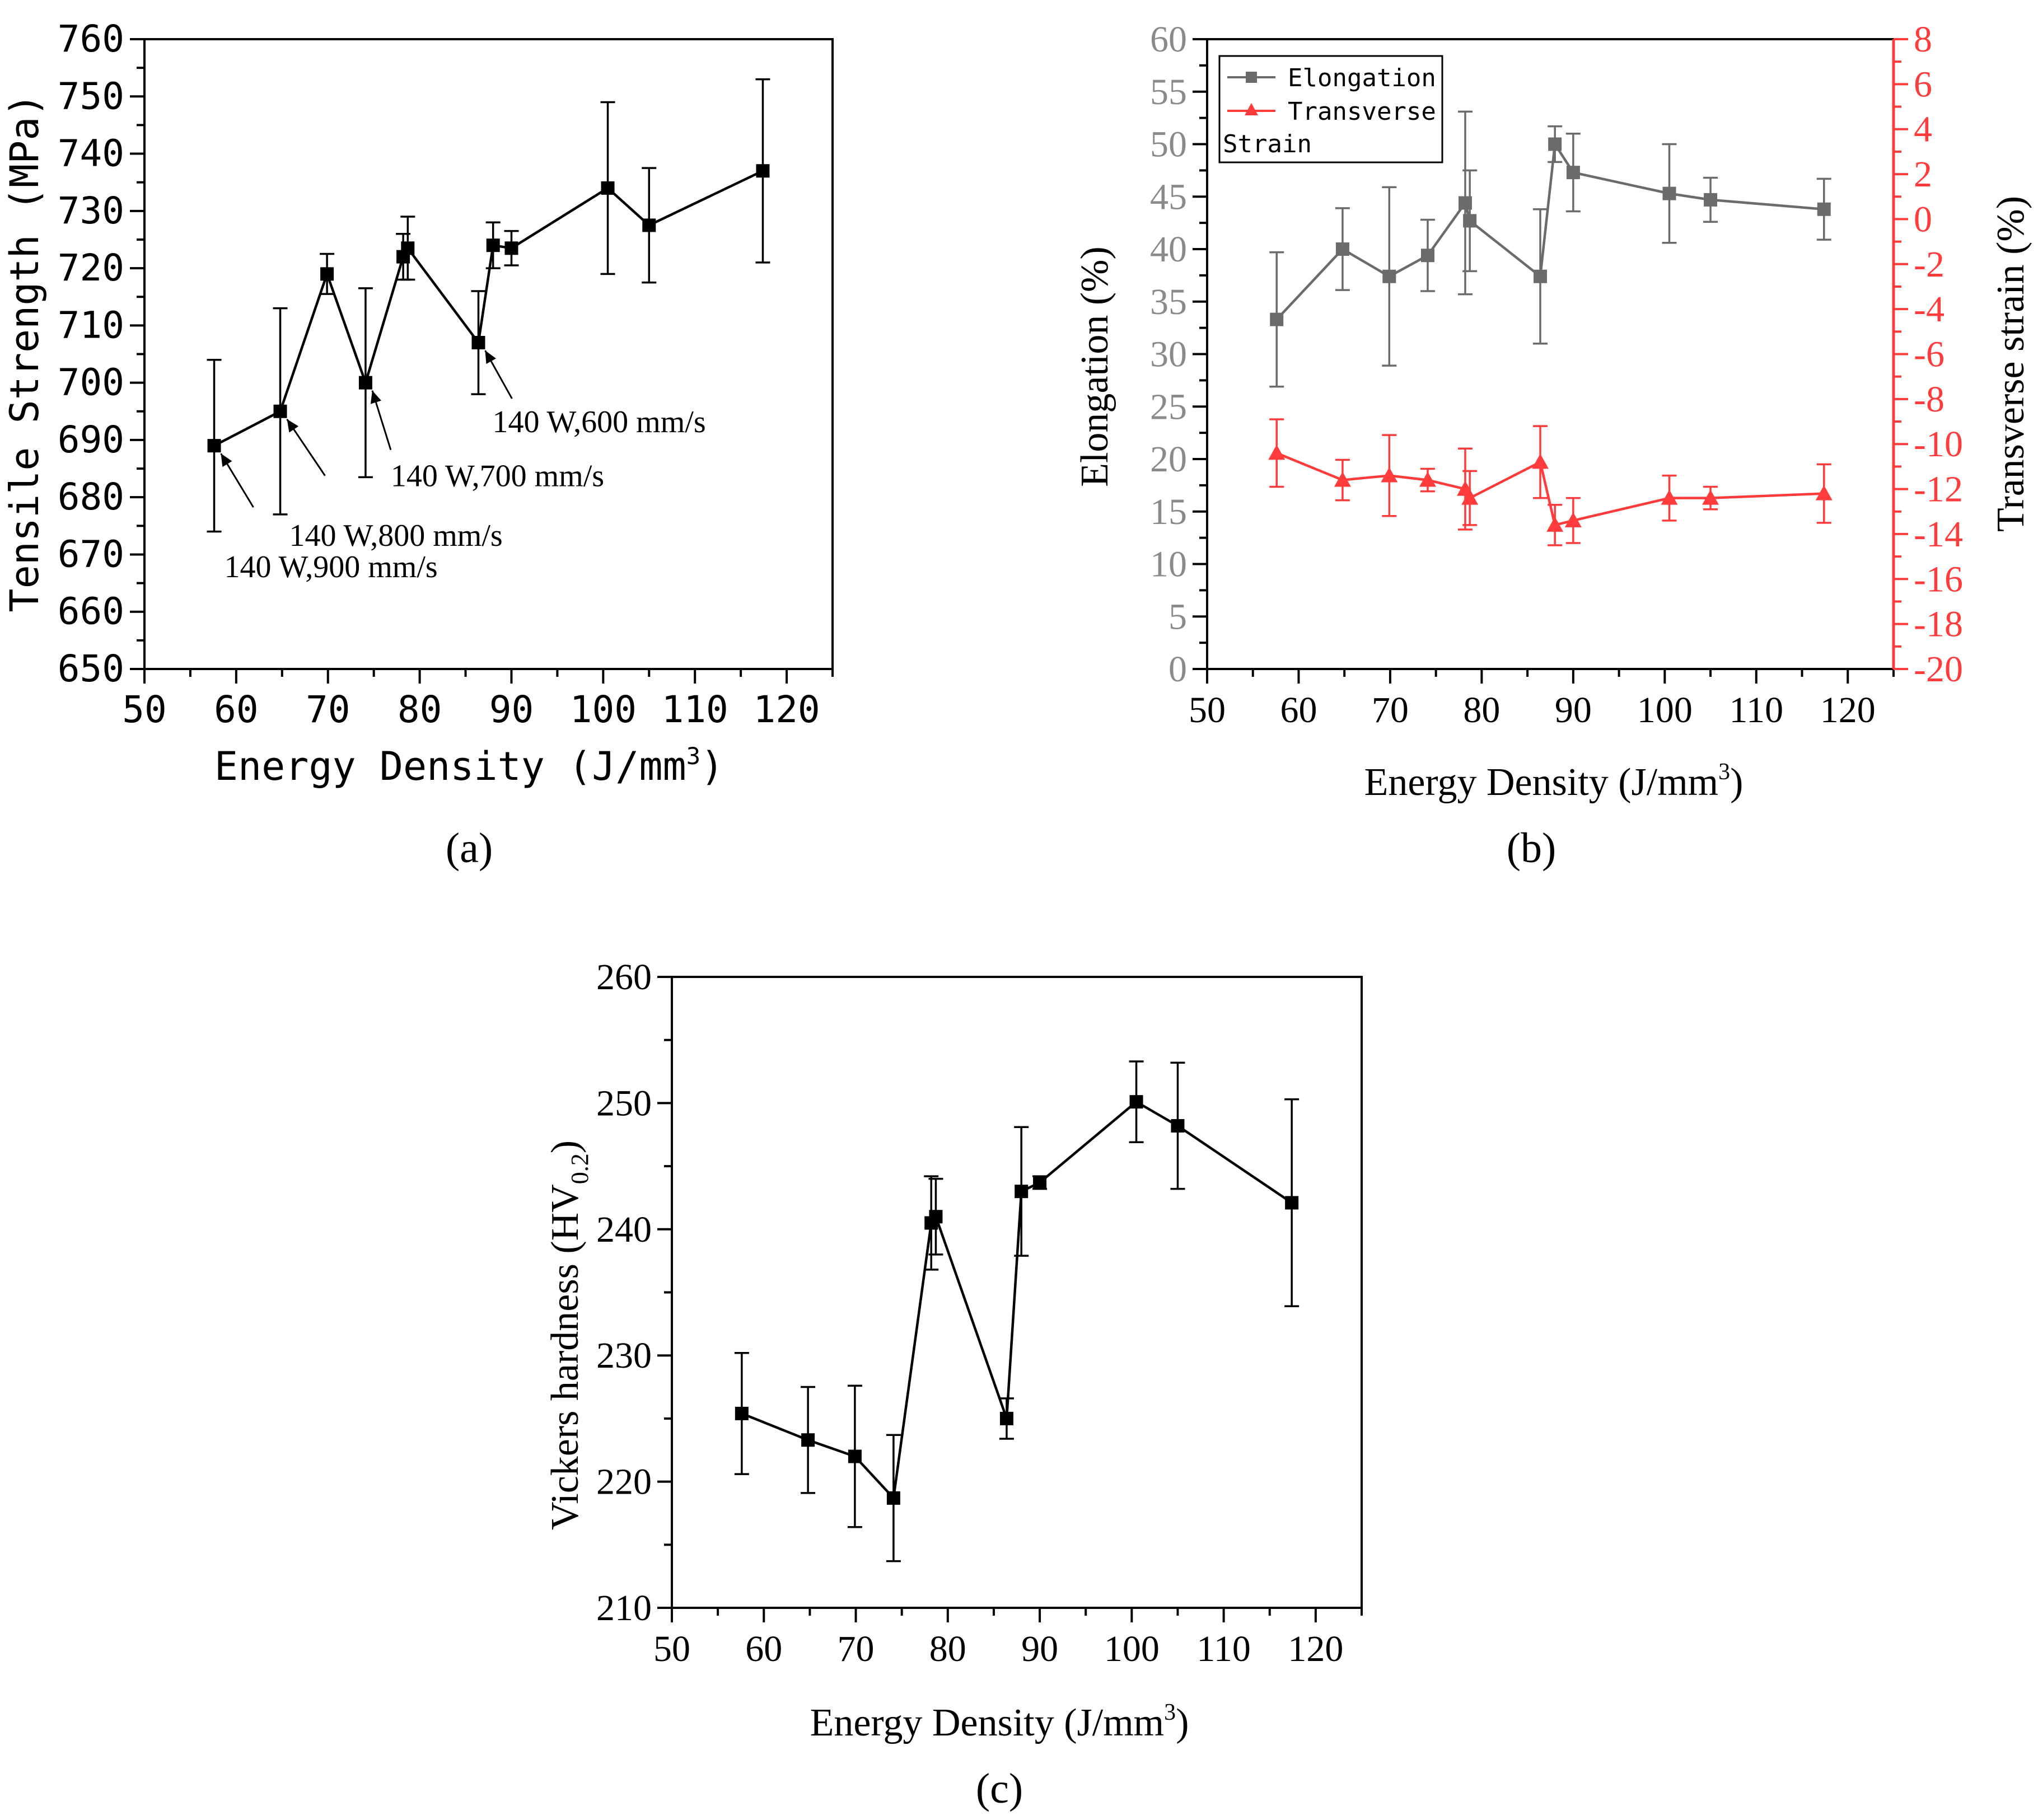  What do you see at coordinates (1168, 512) in the screenshot?
I see `y-tick-label: 15` at bounding box center [1168, 512].